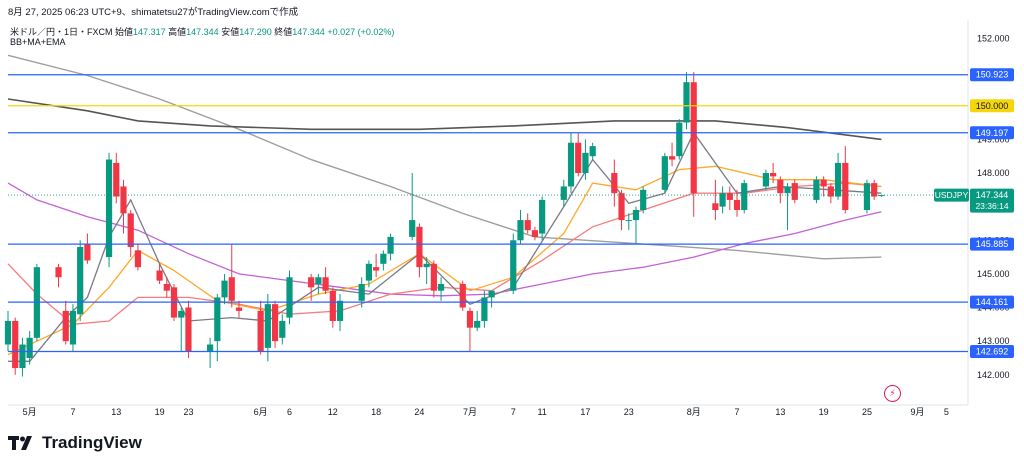 The height and width of the screenshot is (465, 1024). I want to click on indicator-legend: BB+MA+EMA, so click(38, 42).